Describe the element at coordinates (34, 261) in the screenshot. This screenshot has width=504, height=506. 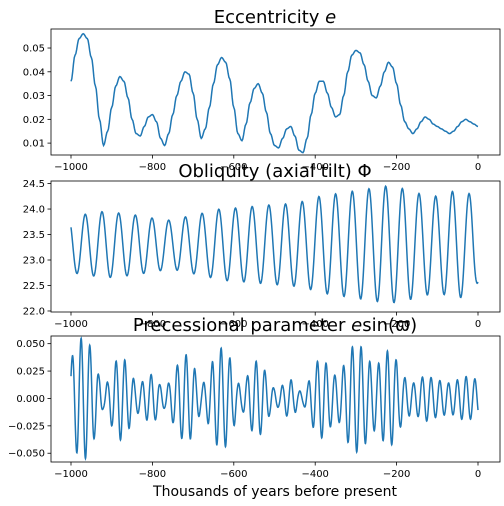
I see `obliquity-y-tick-label: 23.0` at that location.